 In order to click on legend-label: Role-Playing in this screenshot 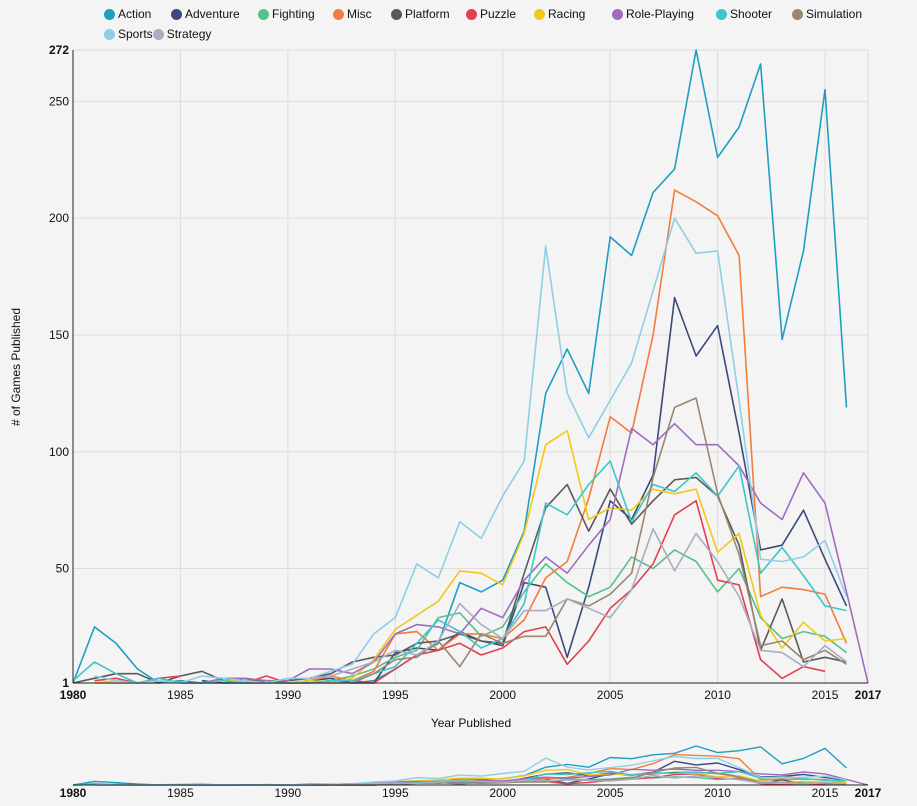, I will do `click(660, 14)`.